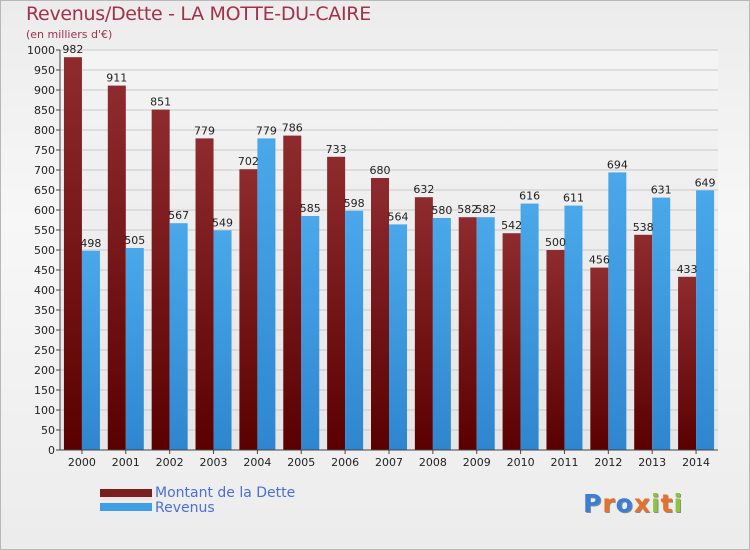  I want to click on bar-dette-2005, so click(292, 292).